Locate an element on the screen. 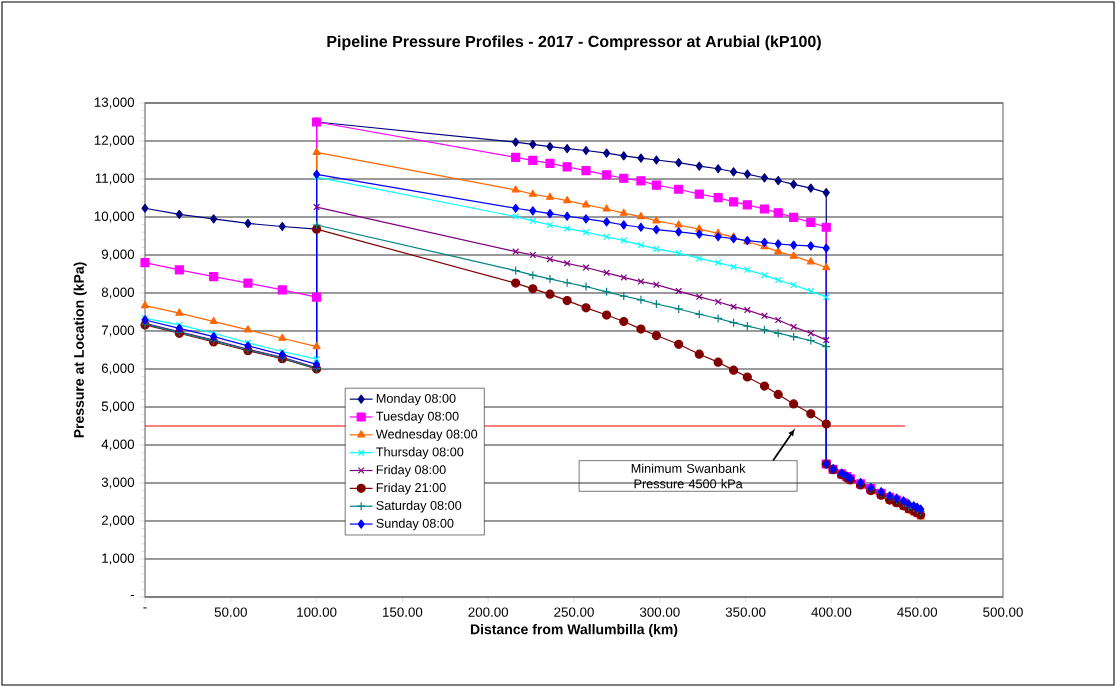  legend-label: Friday 08:00 is located at coordinates (411, 470).